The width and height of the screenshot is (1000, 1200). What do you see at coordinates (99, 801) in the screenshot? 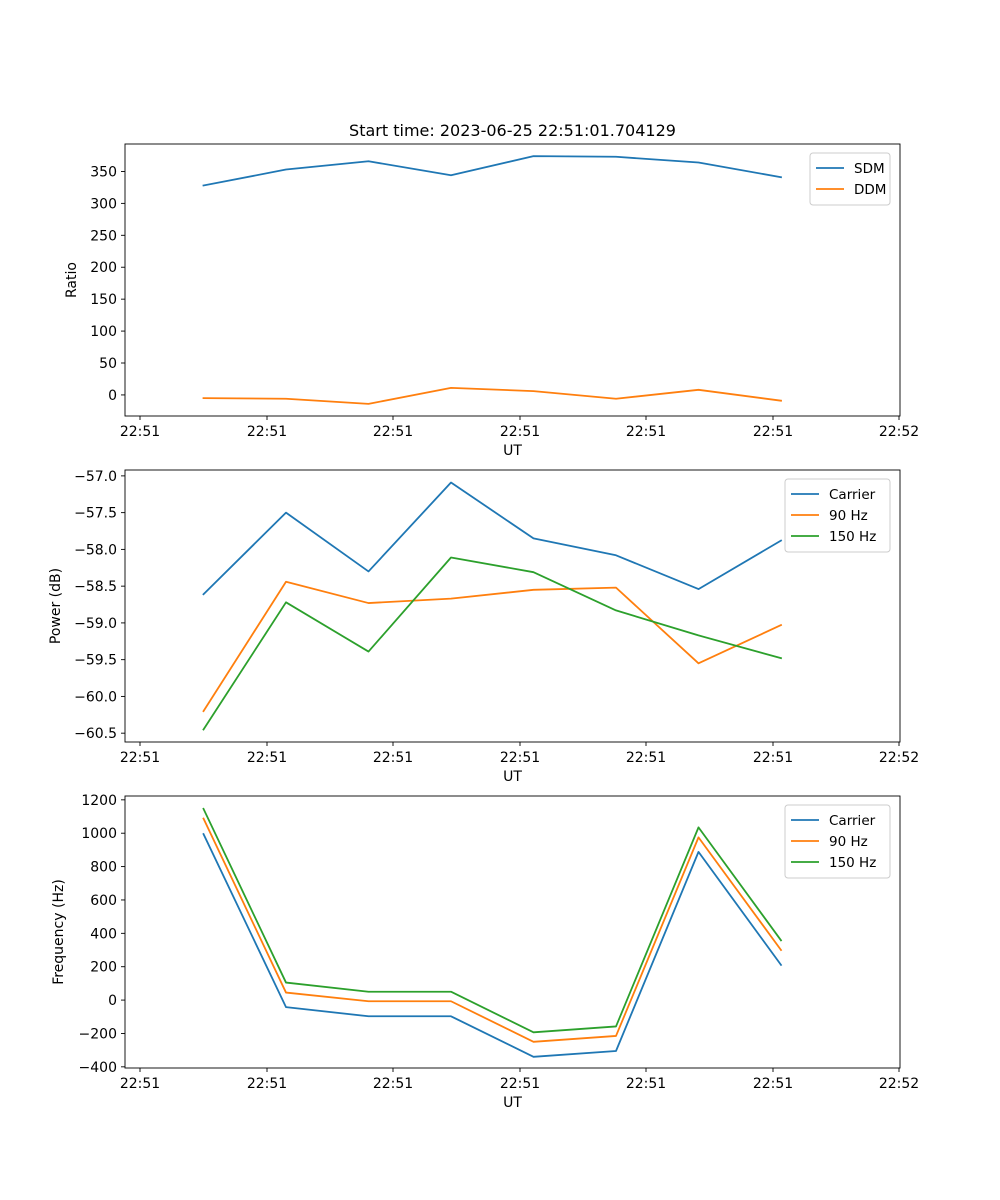
I see `y-tick-label: 1200` at bounding box center [99, 801].